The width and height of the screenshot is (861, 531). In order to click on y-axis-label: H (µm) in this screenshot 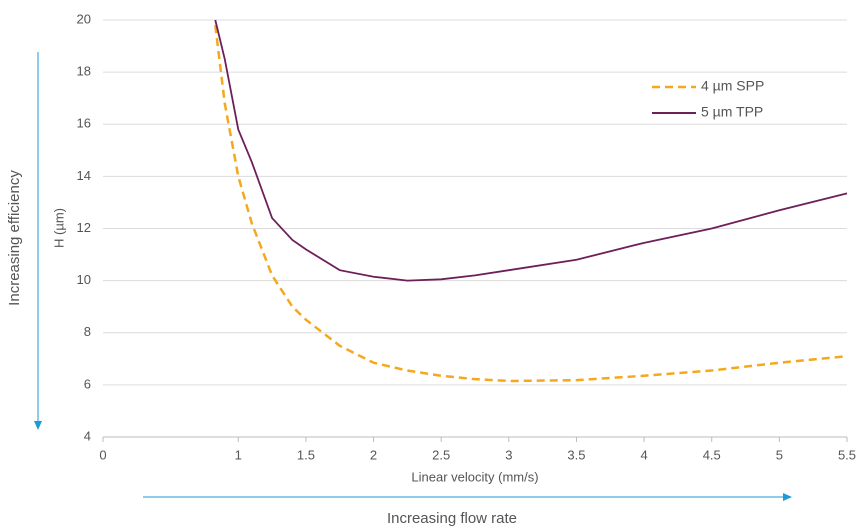, I will do `click(58, 228)`.